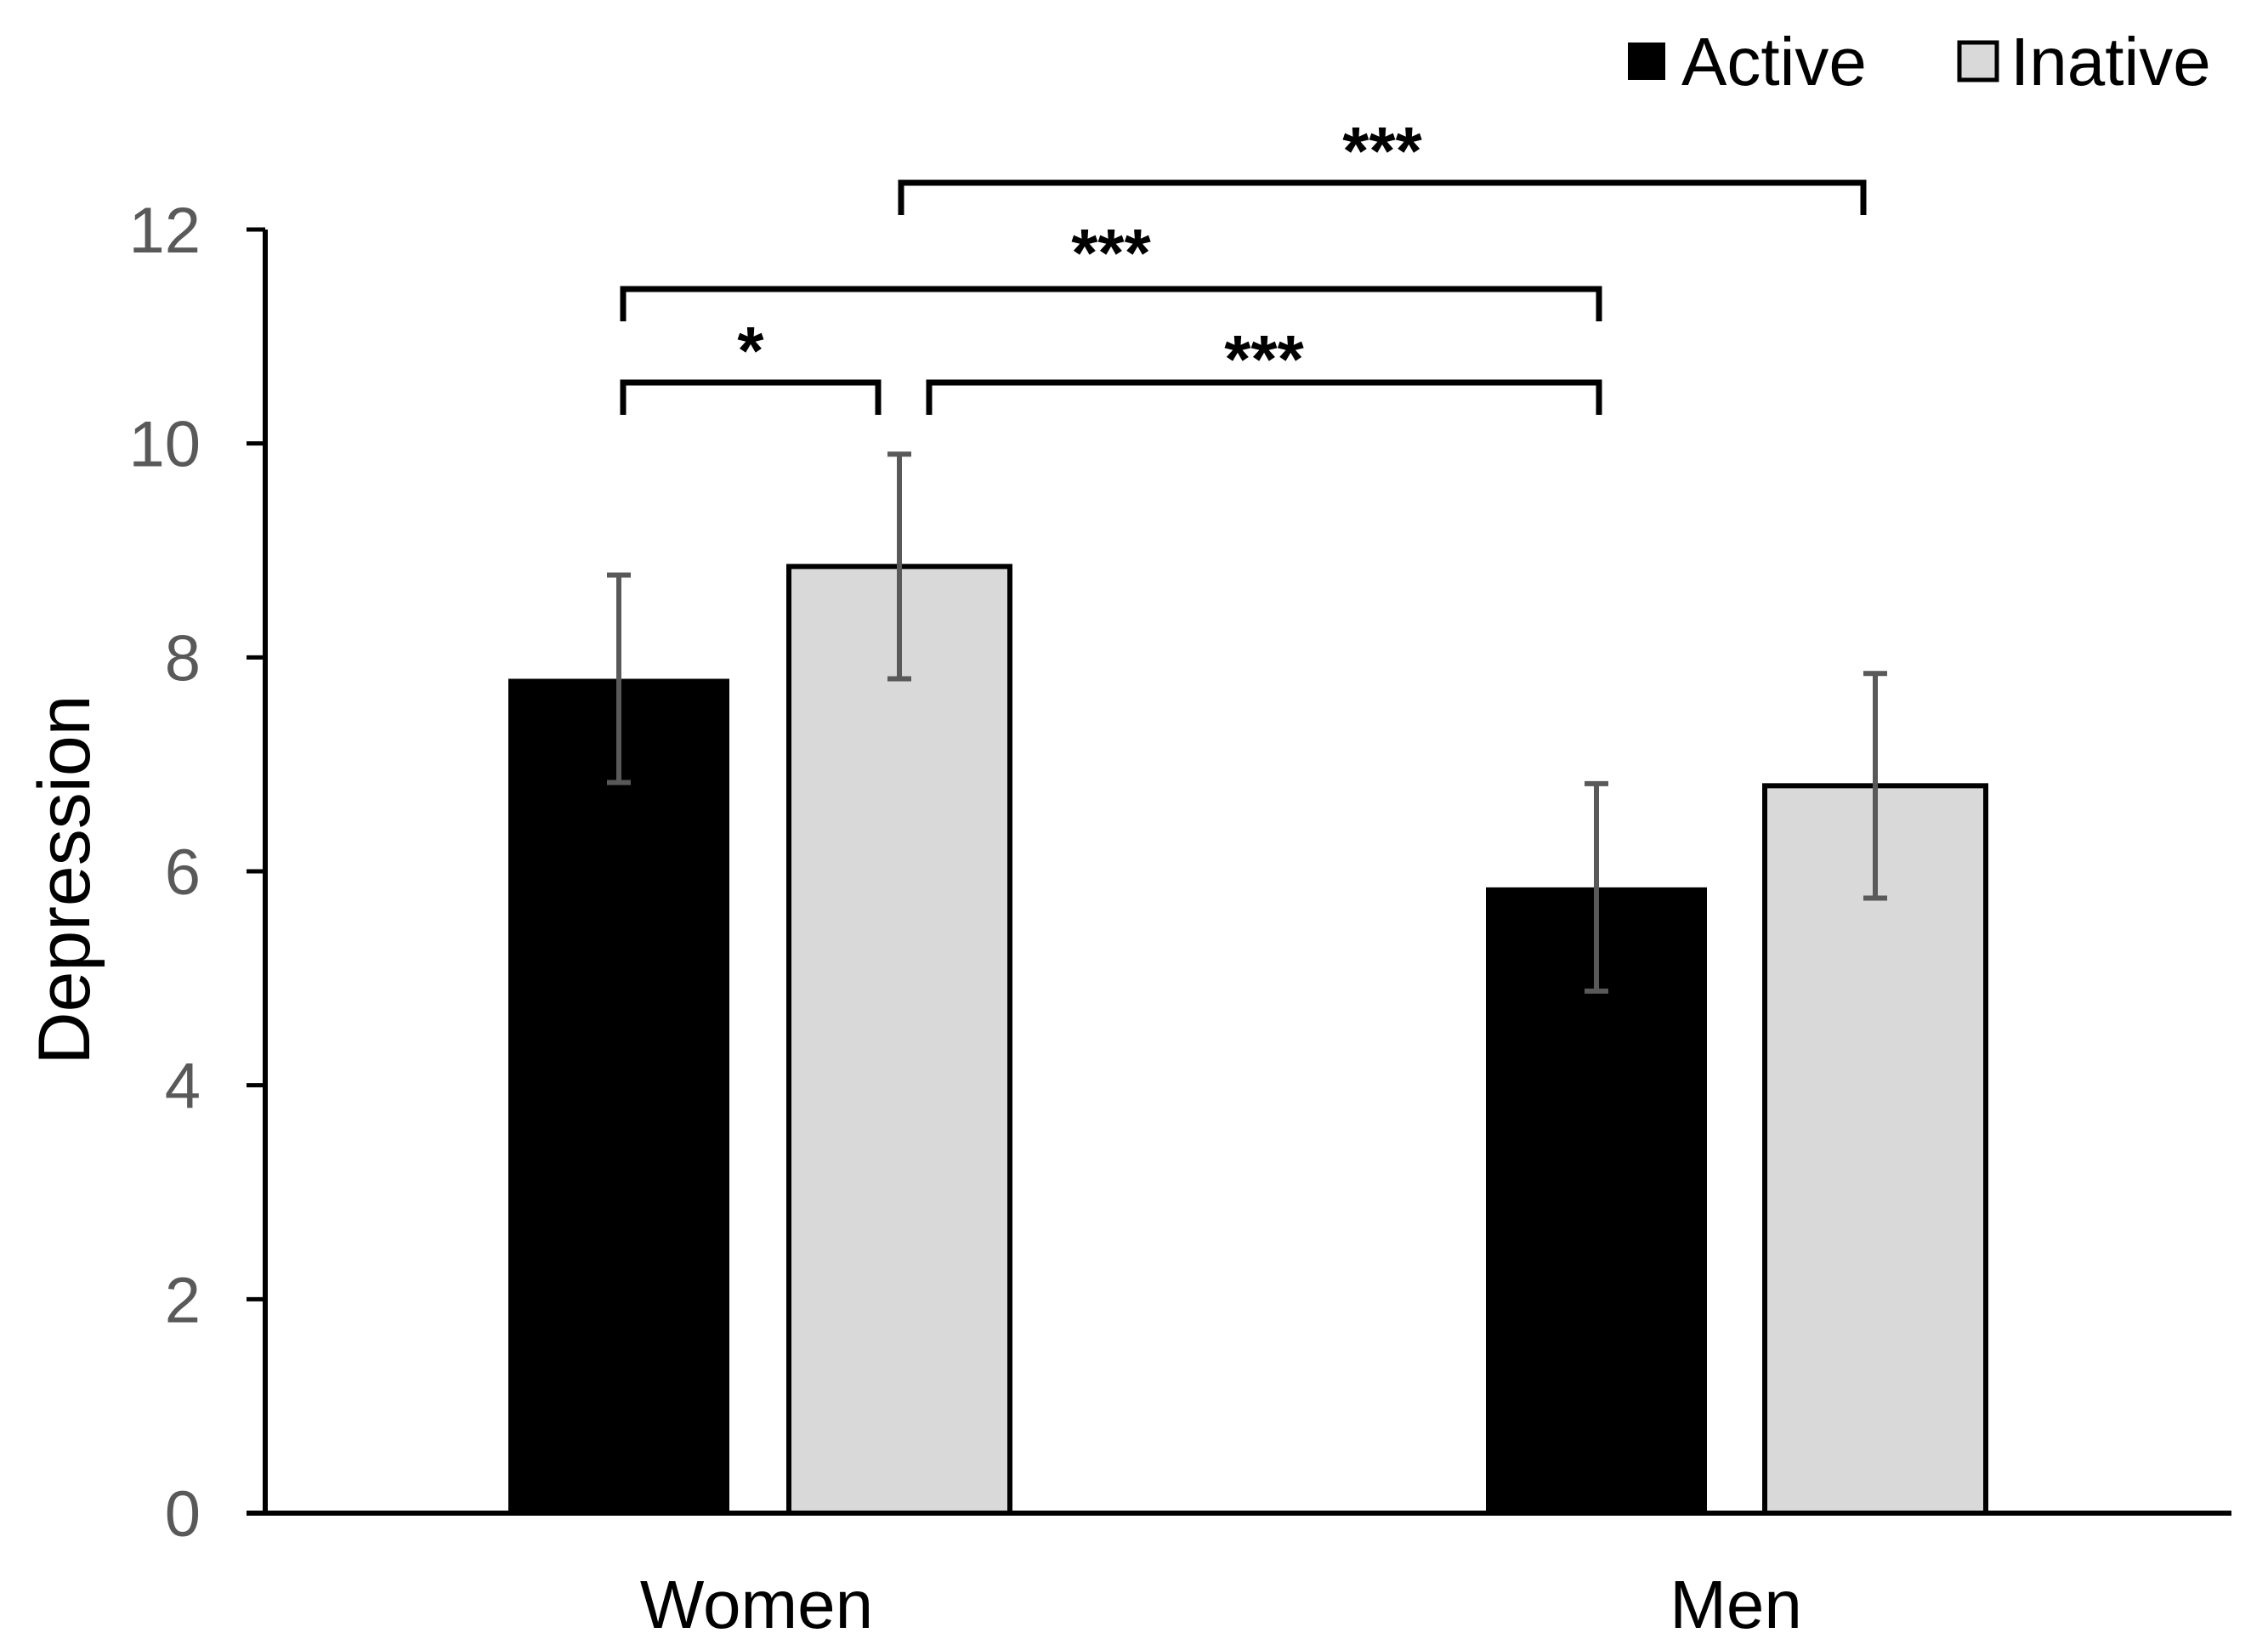 This screenshot has width=2268, height=1650. What do you see at coordinates (618, 1095) in the screenshot?
I see `bar-active-women` at bounding box center [618, 1095].